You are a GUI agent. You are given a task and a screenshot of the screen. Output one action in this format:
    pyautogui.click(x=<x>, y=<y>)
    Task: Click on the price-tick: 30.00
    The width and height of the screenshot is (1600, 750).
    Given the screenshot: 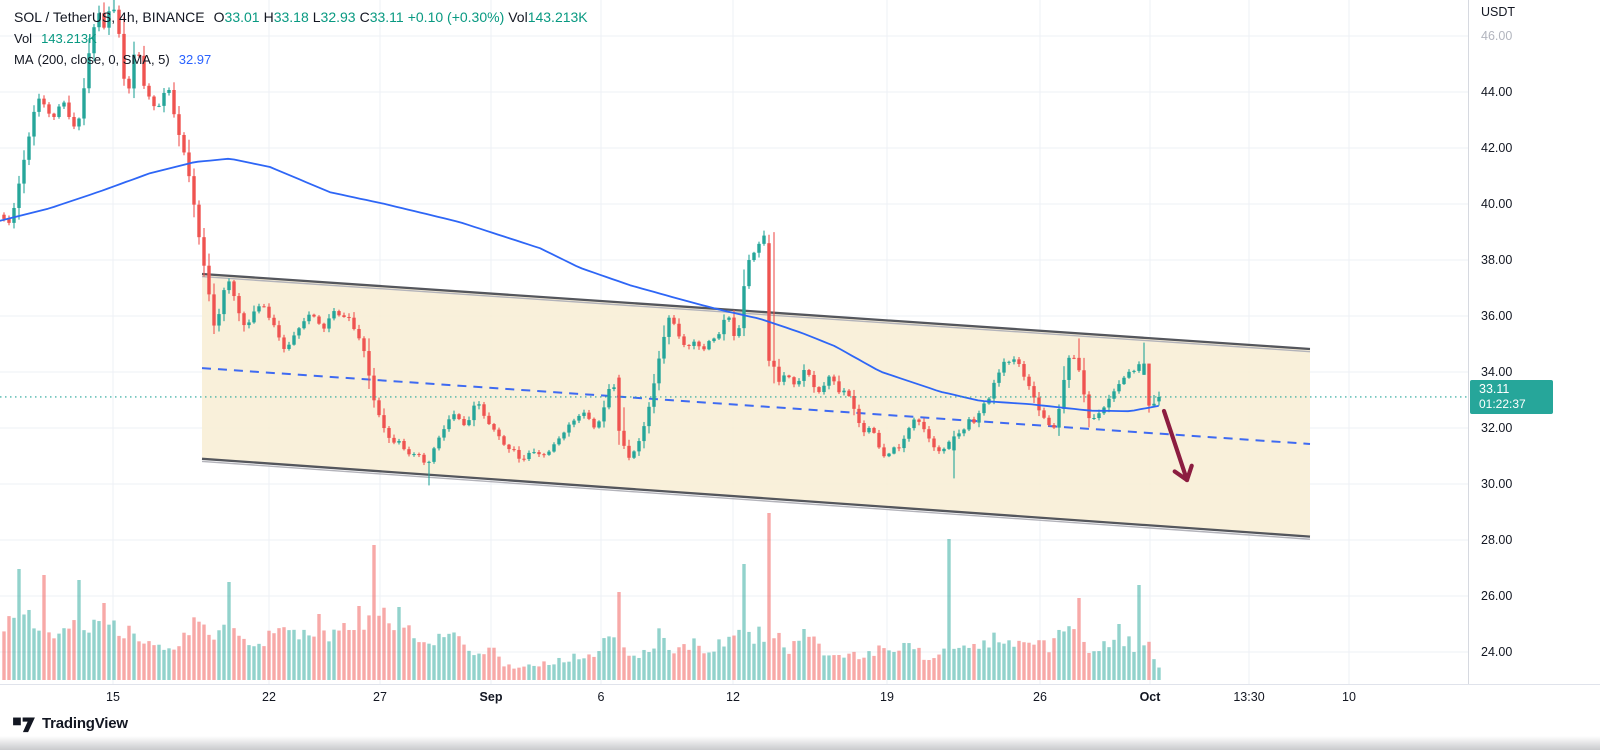 What is the action you would take?
    pyautogui.click(x=1497, y=484)
    